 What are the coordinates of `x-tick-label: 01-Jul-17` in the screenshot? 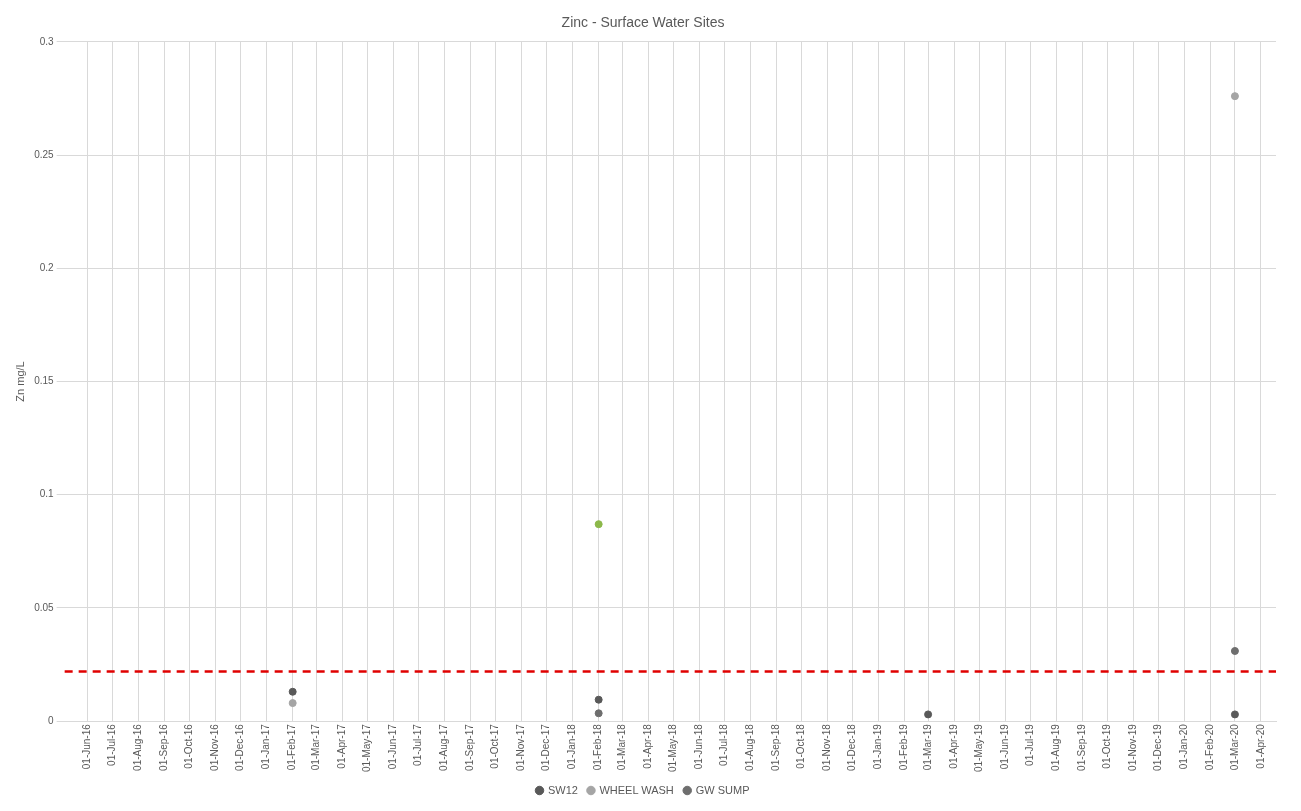 It's located at (418, 744).